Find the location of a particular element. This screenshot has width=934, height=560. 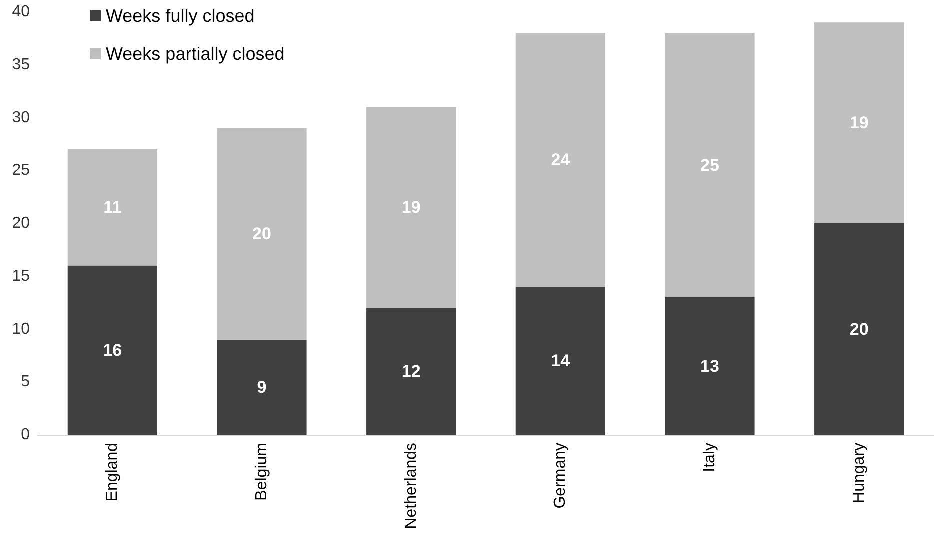

y-tick-label: 5 is located at coordinates (25, 382).